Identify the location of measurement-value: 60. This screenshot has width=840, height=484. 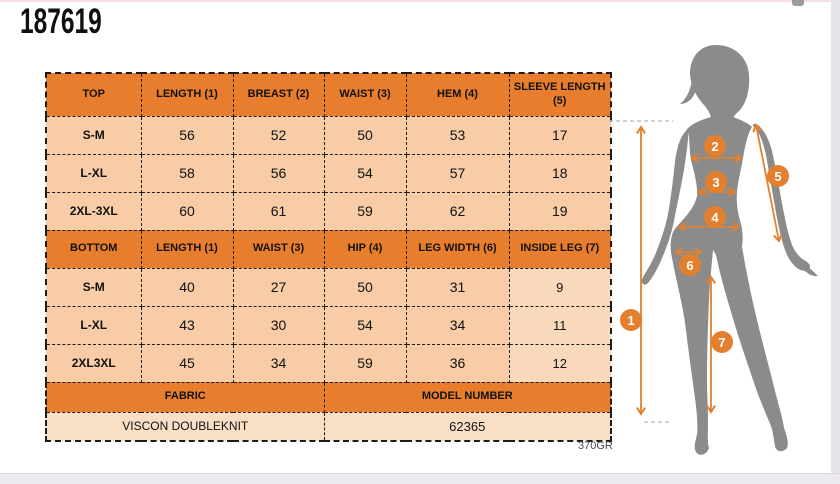
(187, 211).